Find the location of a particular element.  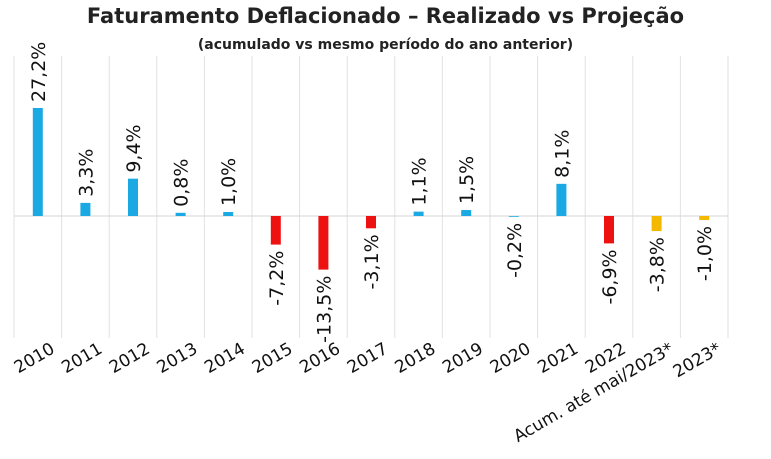

tick-label-5: 2014 is located at coordinates (224, 358).